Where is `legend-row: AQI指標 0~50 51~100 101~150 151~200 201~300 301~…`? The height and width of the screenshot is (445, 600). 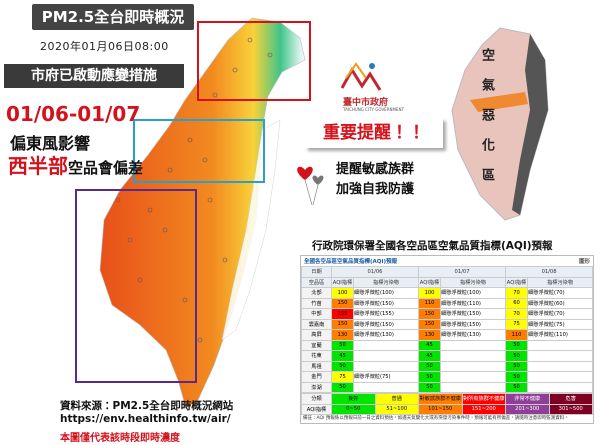 legend-row: AQI指標 0~50 51~100 101~150 151~200 201~300 301~… is located at coordinates (447, 409).